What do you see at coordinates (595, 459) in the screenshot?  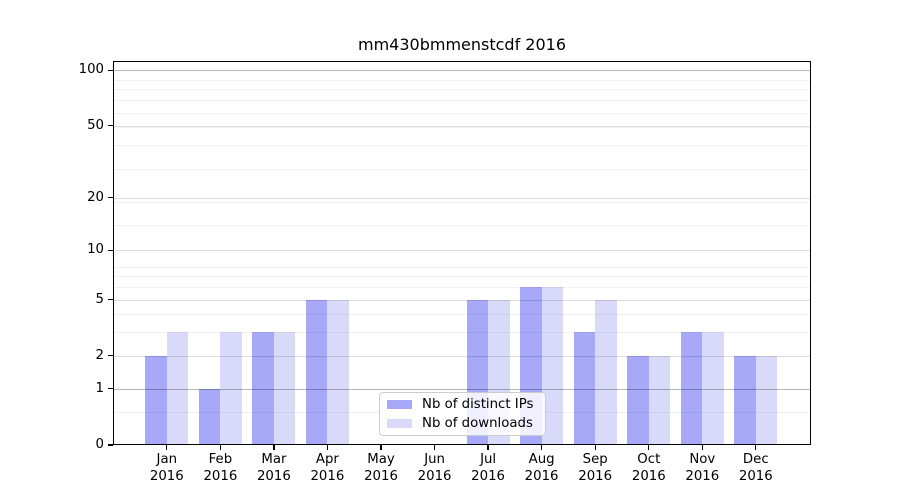 I see `x-axis-tick-month: Sep` at bounding box center [595, 459].